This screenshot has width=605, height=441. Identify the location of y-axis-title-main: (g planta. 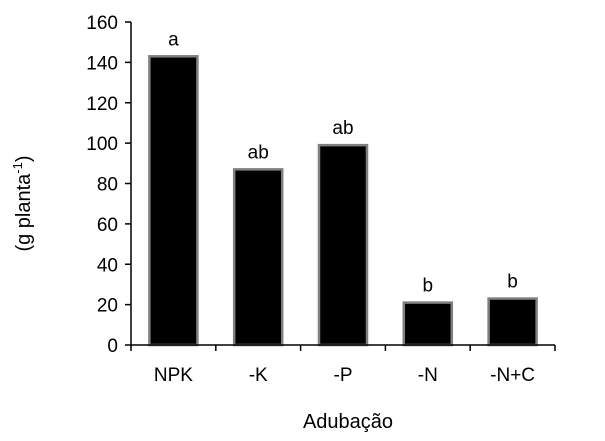
(24, 212).